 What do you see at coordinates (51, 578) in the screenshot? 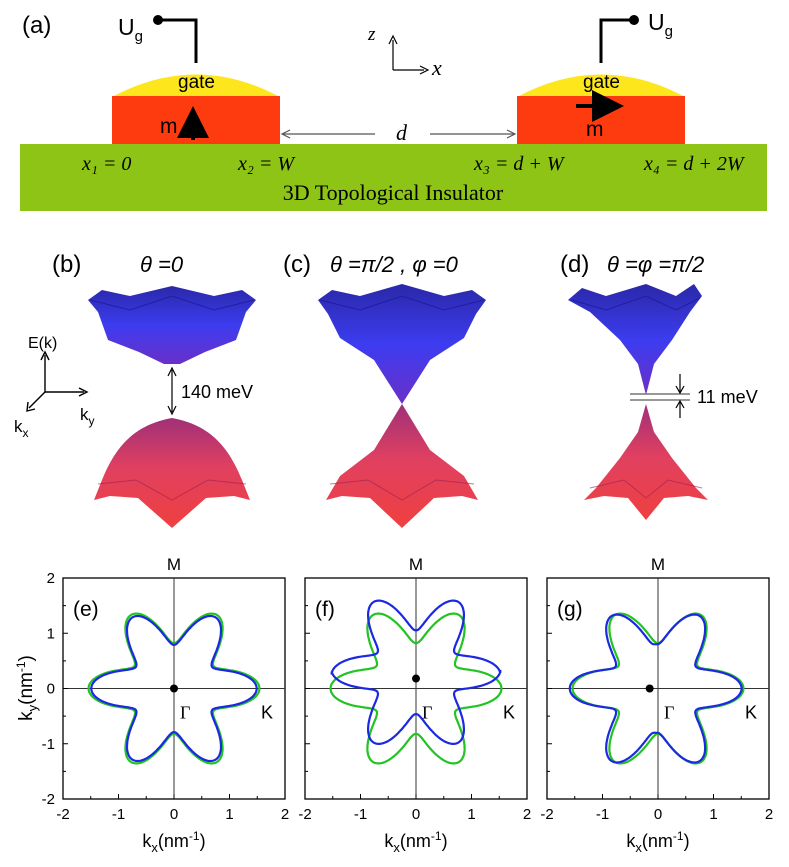
I see `y-tick-label: 2` at bounding box center [51, 578].